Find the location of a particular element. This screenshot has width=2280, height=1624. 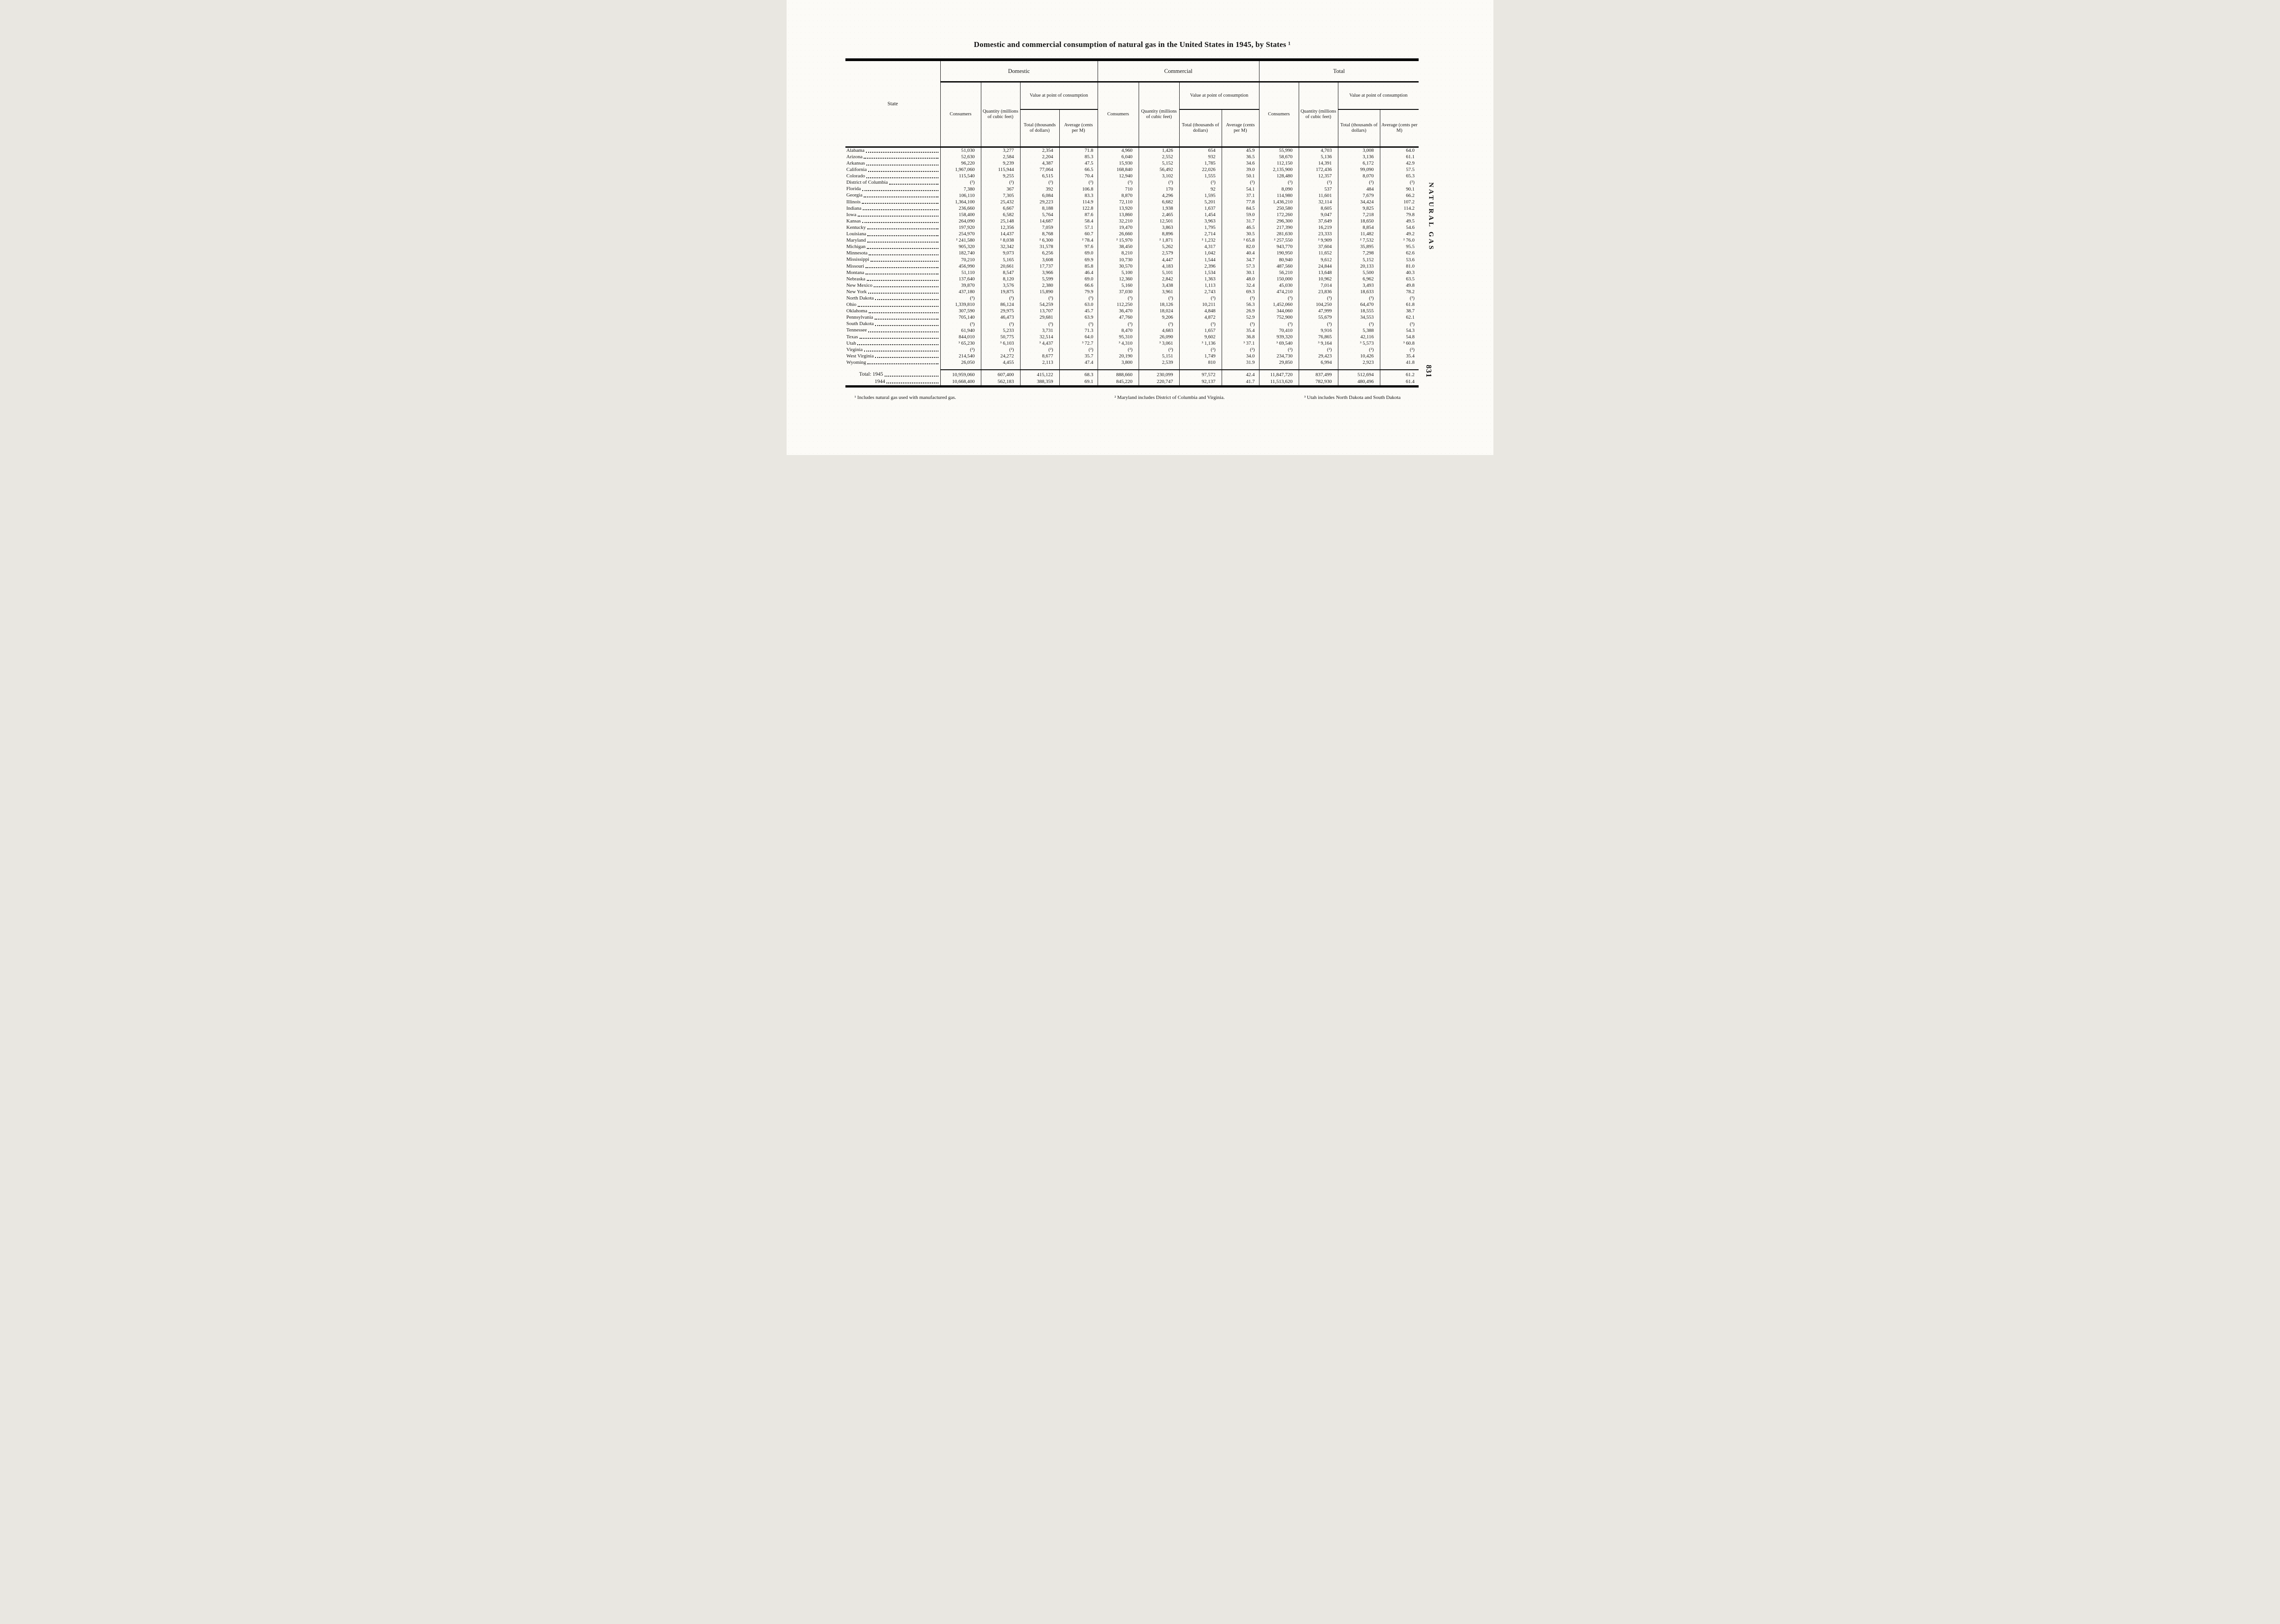

row-label-text: Total: 1945 is located at coordinates (871, 375).